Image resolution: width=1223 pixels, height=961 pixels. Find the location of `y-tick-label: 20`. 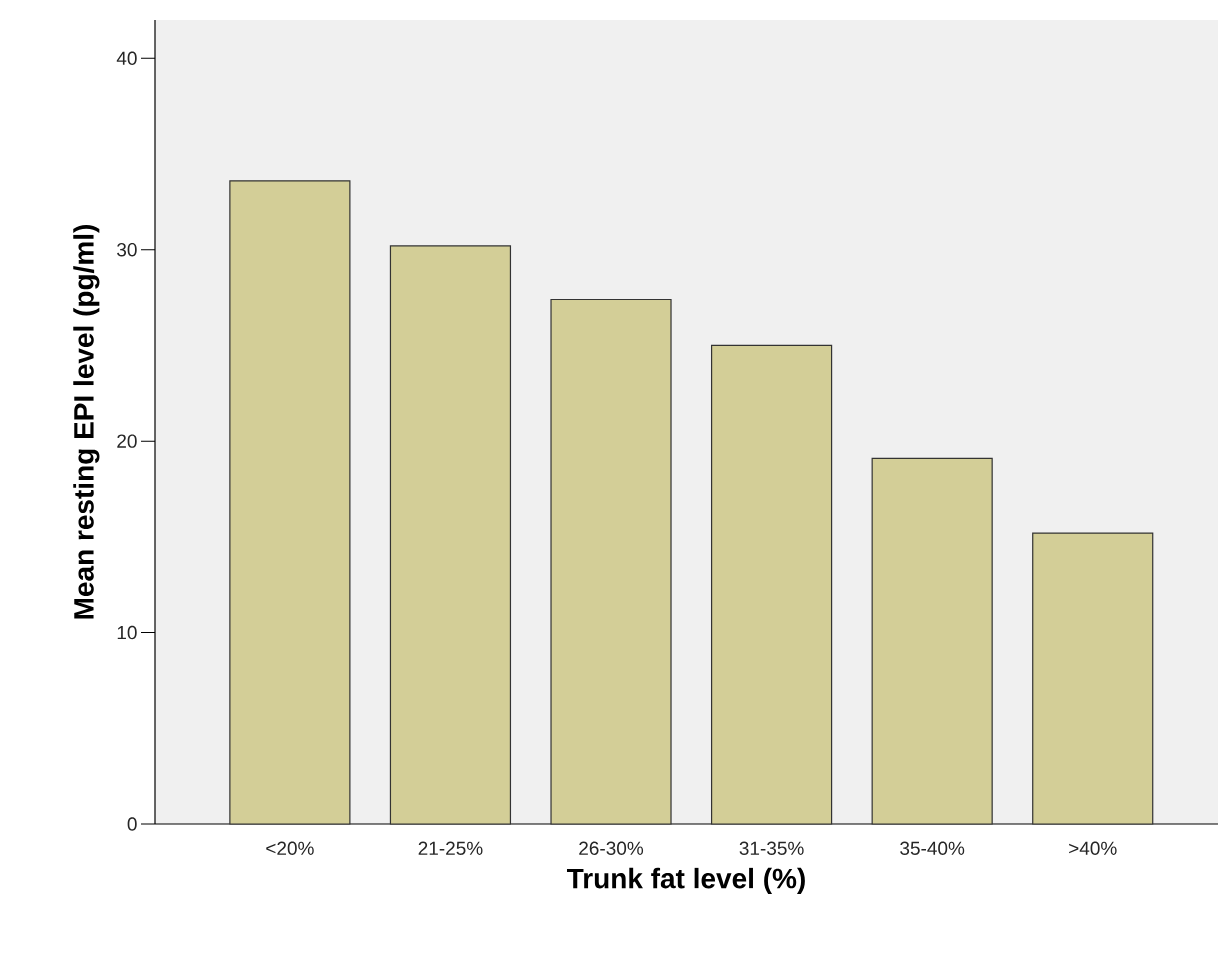

y-tick-label: 20 is located at coordinates (127, 441).